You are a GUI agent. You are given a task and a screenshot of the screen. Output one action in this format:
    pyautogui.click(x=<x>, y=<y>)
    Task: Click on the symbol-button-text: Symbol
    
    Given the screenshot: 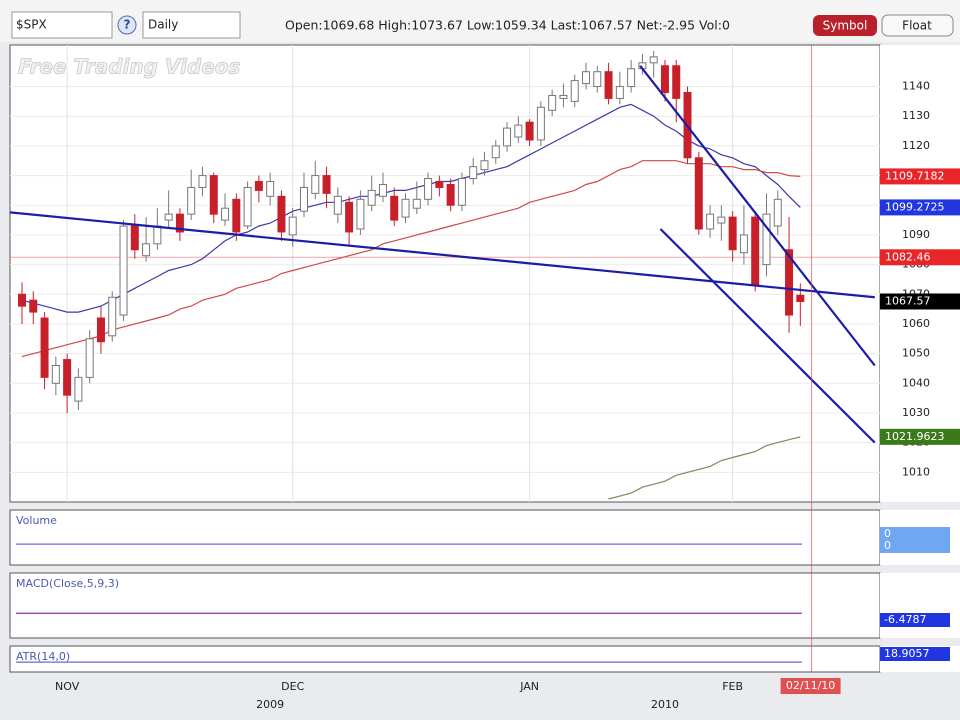 What is the action you would take?
    pyautogui.click(x=845, y=26)
    